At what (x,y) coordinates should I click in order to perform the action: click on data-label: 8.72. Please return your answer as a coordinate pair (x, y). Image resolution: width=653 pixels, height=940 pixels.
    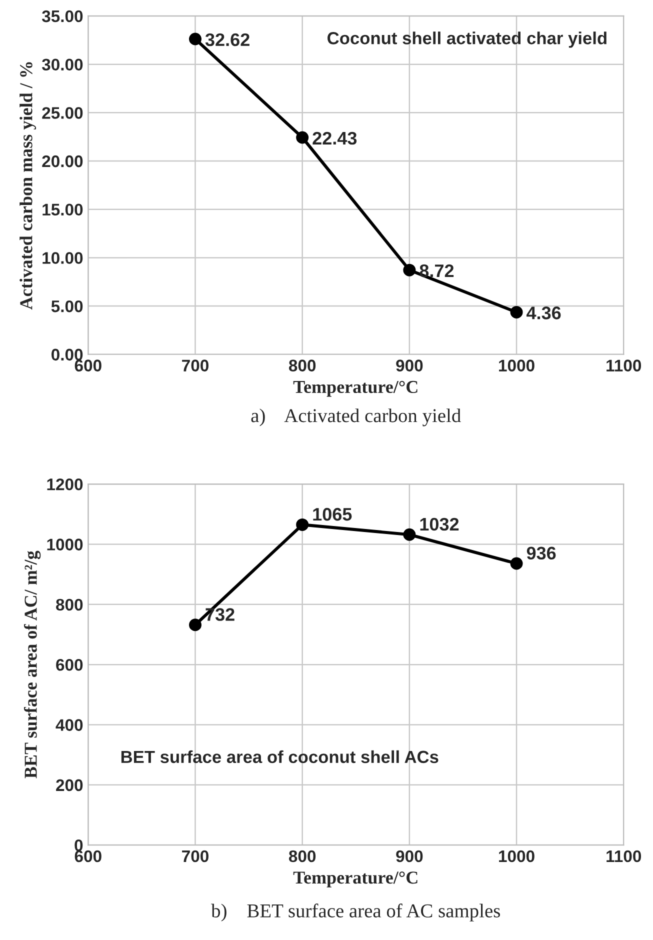
    Looking at the image, I should click on (437, 271).